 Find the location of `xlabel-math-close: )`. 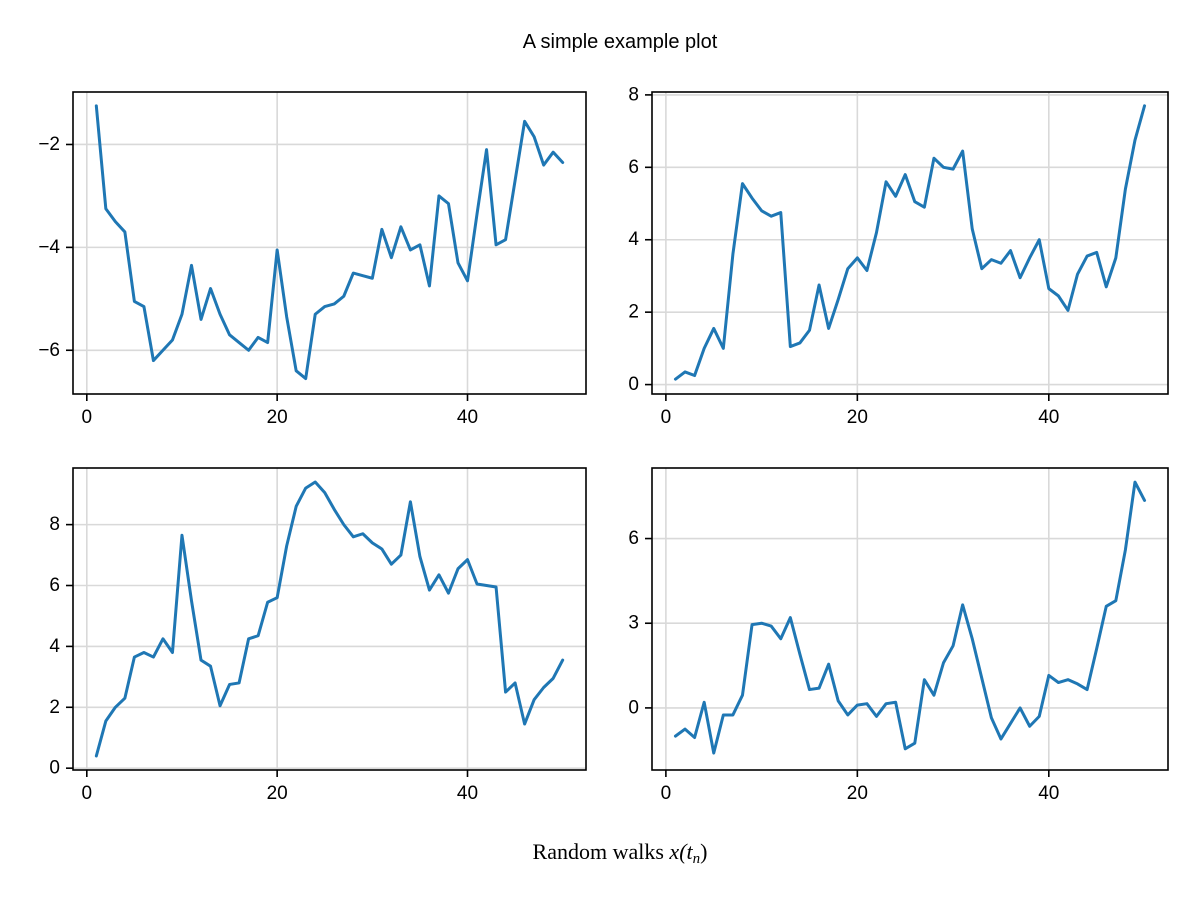

xlabel-math-close: ) is located at coordinates (704, 851).